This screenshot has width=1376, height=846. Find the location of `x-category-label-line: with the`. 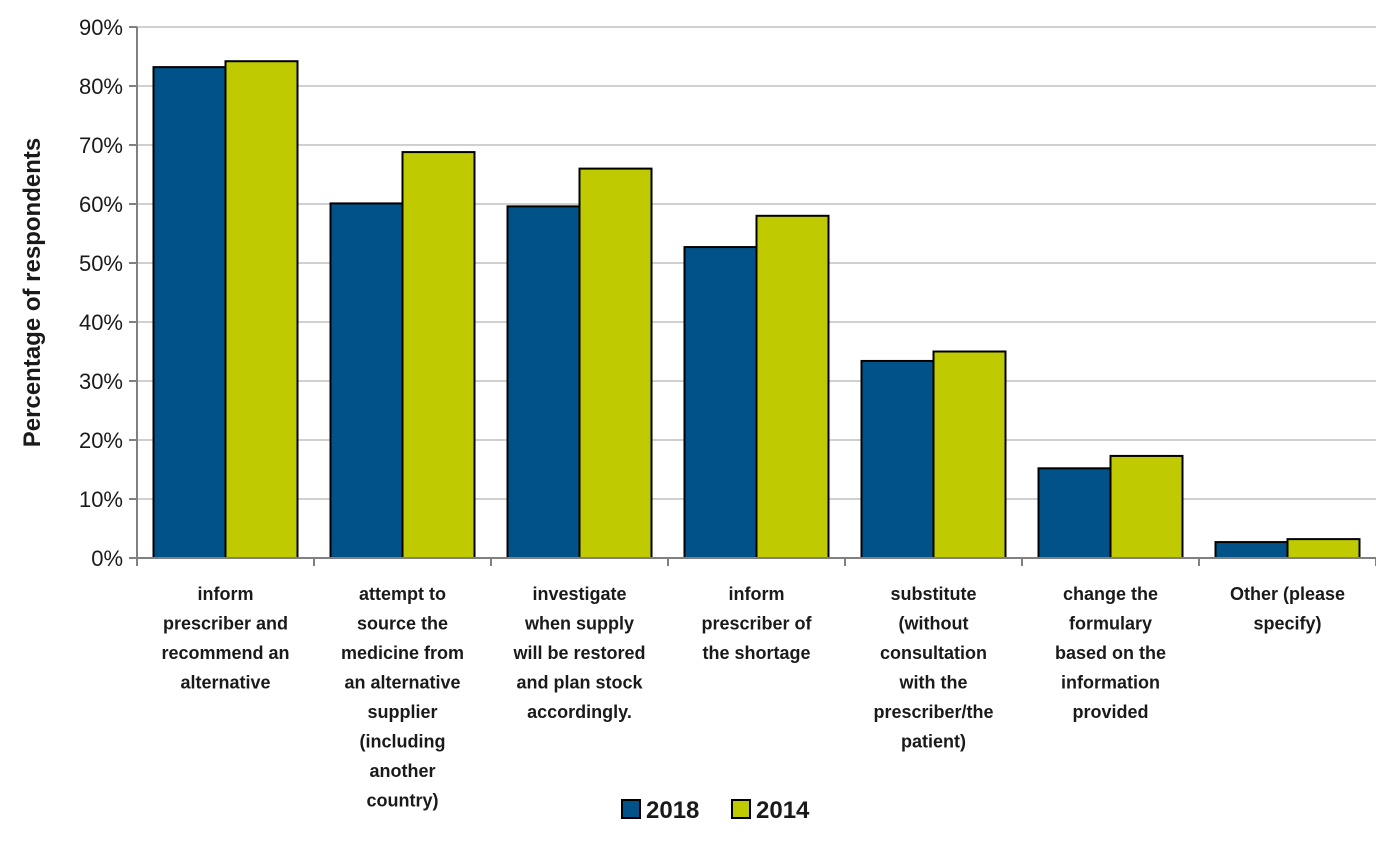

x-category-label-line: with the is located at coordinates (933, 683).